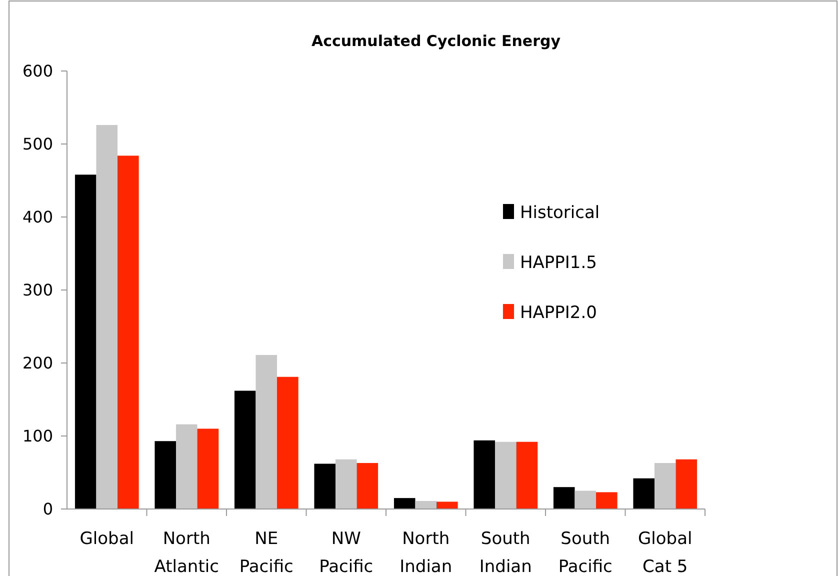 This screenshot has width=838, height=576. What do you see at coordinates (186, 552) in the screenshot?
I see `x-tick-label: North Atlantic` at bounding box center [186, 552].